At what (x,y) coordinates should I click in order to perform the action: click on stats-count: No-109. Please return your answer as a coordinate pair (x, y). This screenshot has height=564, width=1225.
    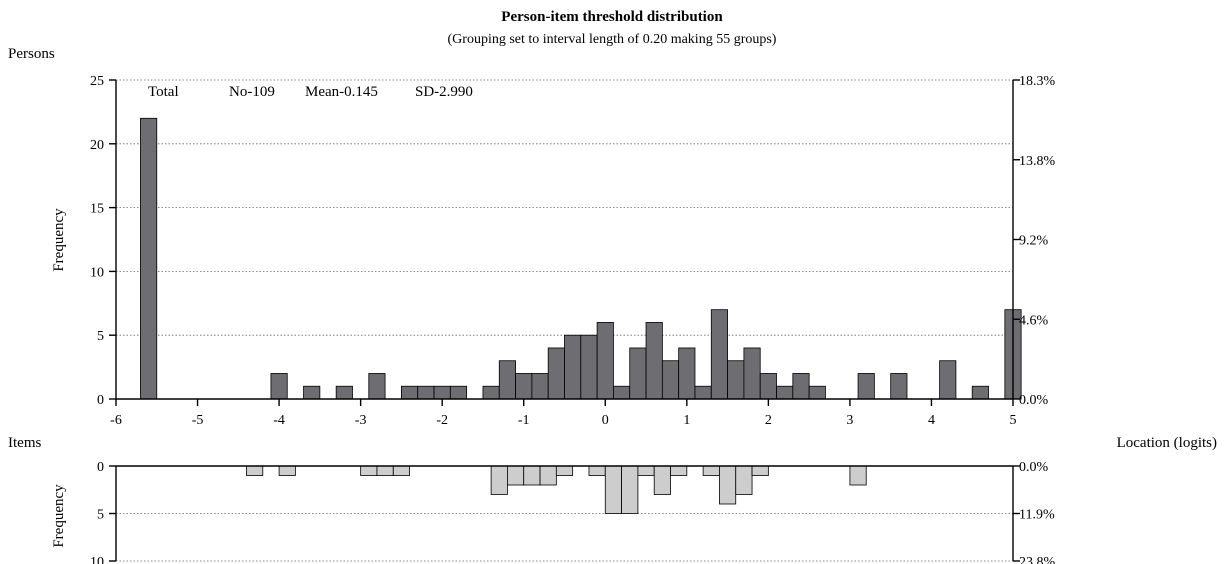
    Looking at the image, I should click on (252, 92).